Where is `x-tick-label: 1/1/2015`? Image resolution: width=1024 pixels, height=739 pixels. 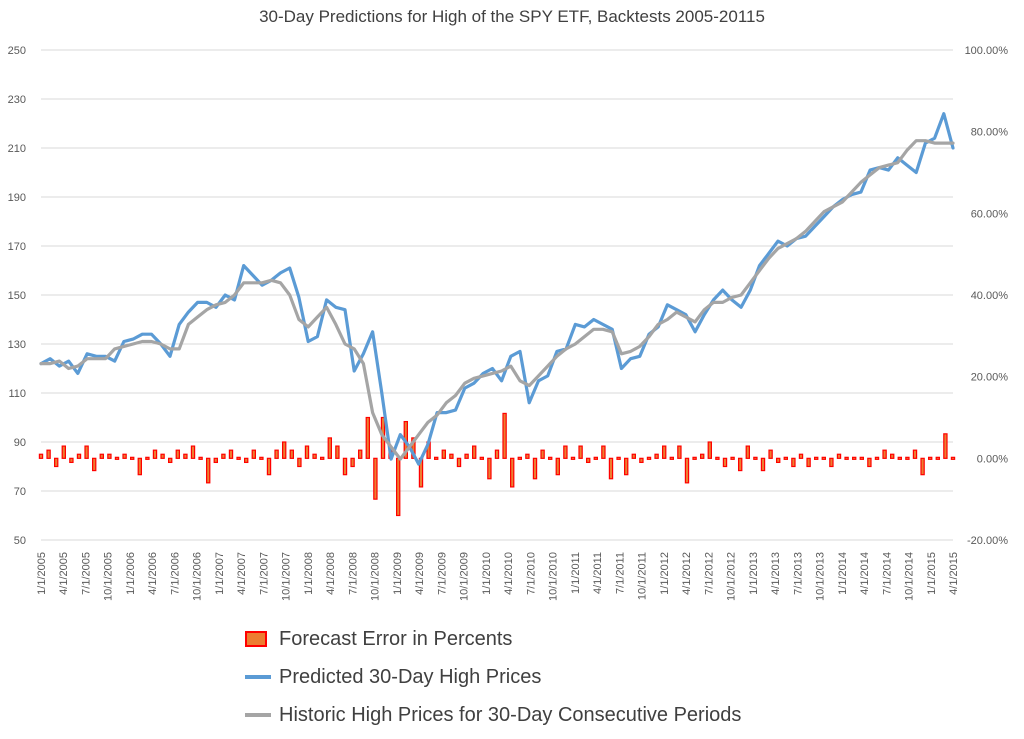 x-tick-label: 1/1/2015 is located at coordinates (932, 573).